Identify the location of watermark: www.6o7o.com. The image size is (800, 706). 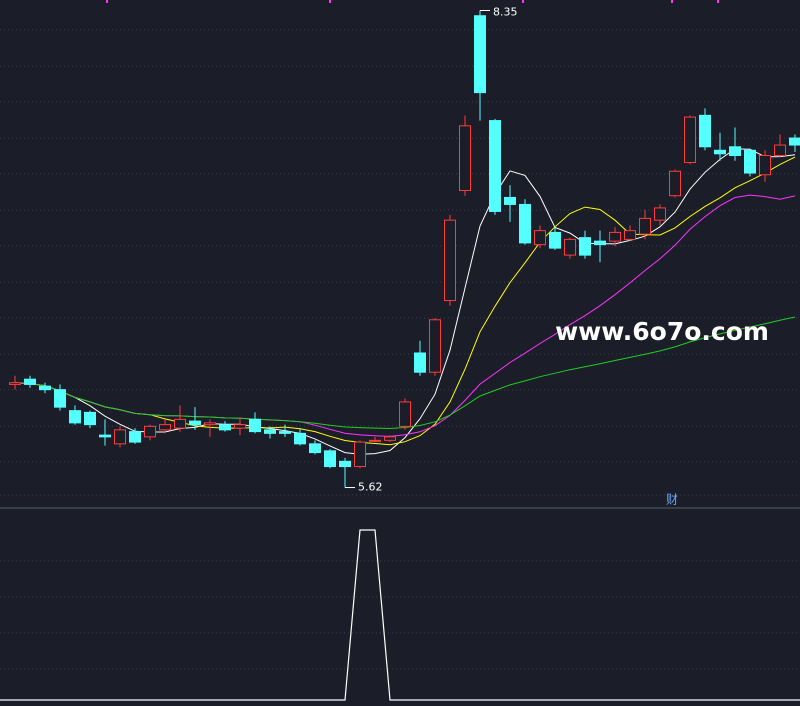
(662, 331).